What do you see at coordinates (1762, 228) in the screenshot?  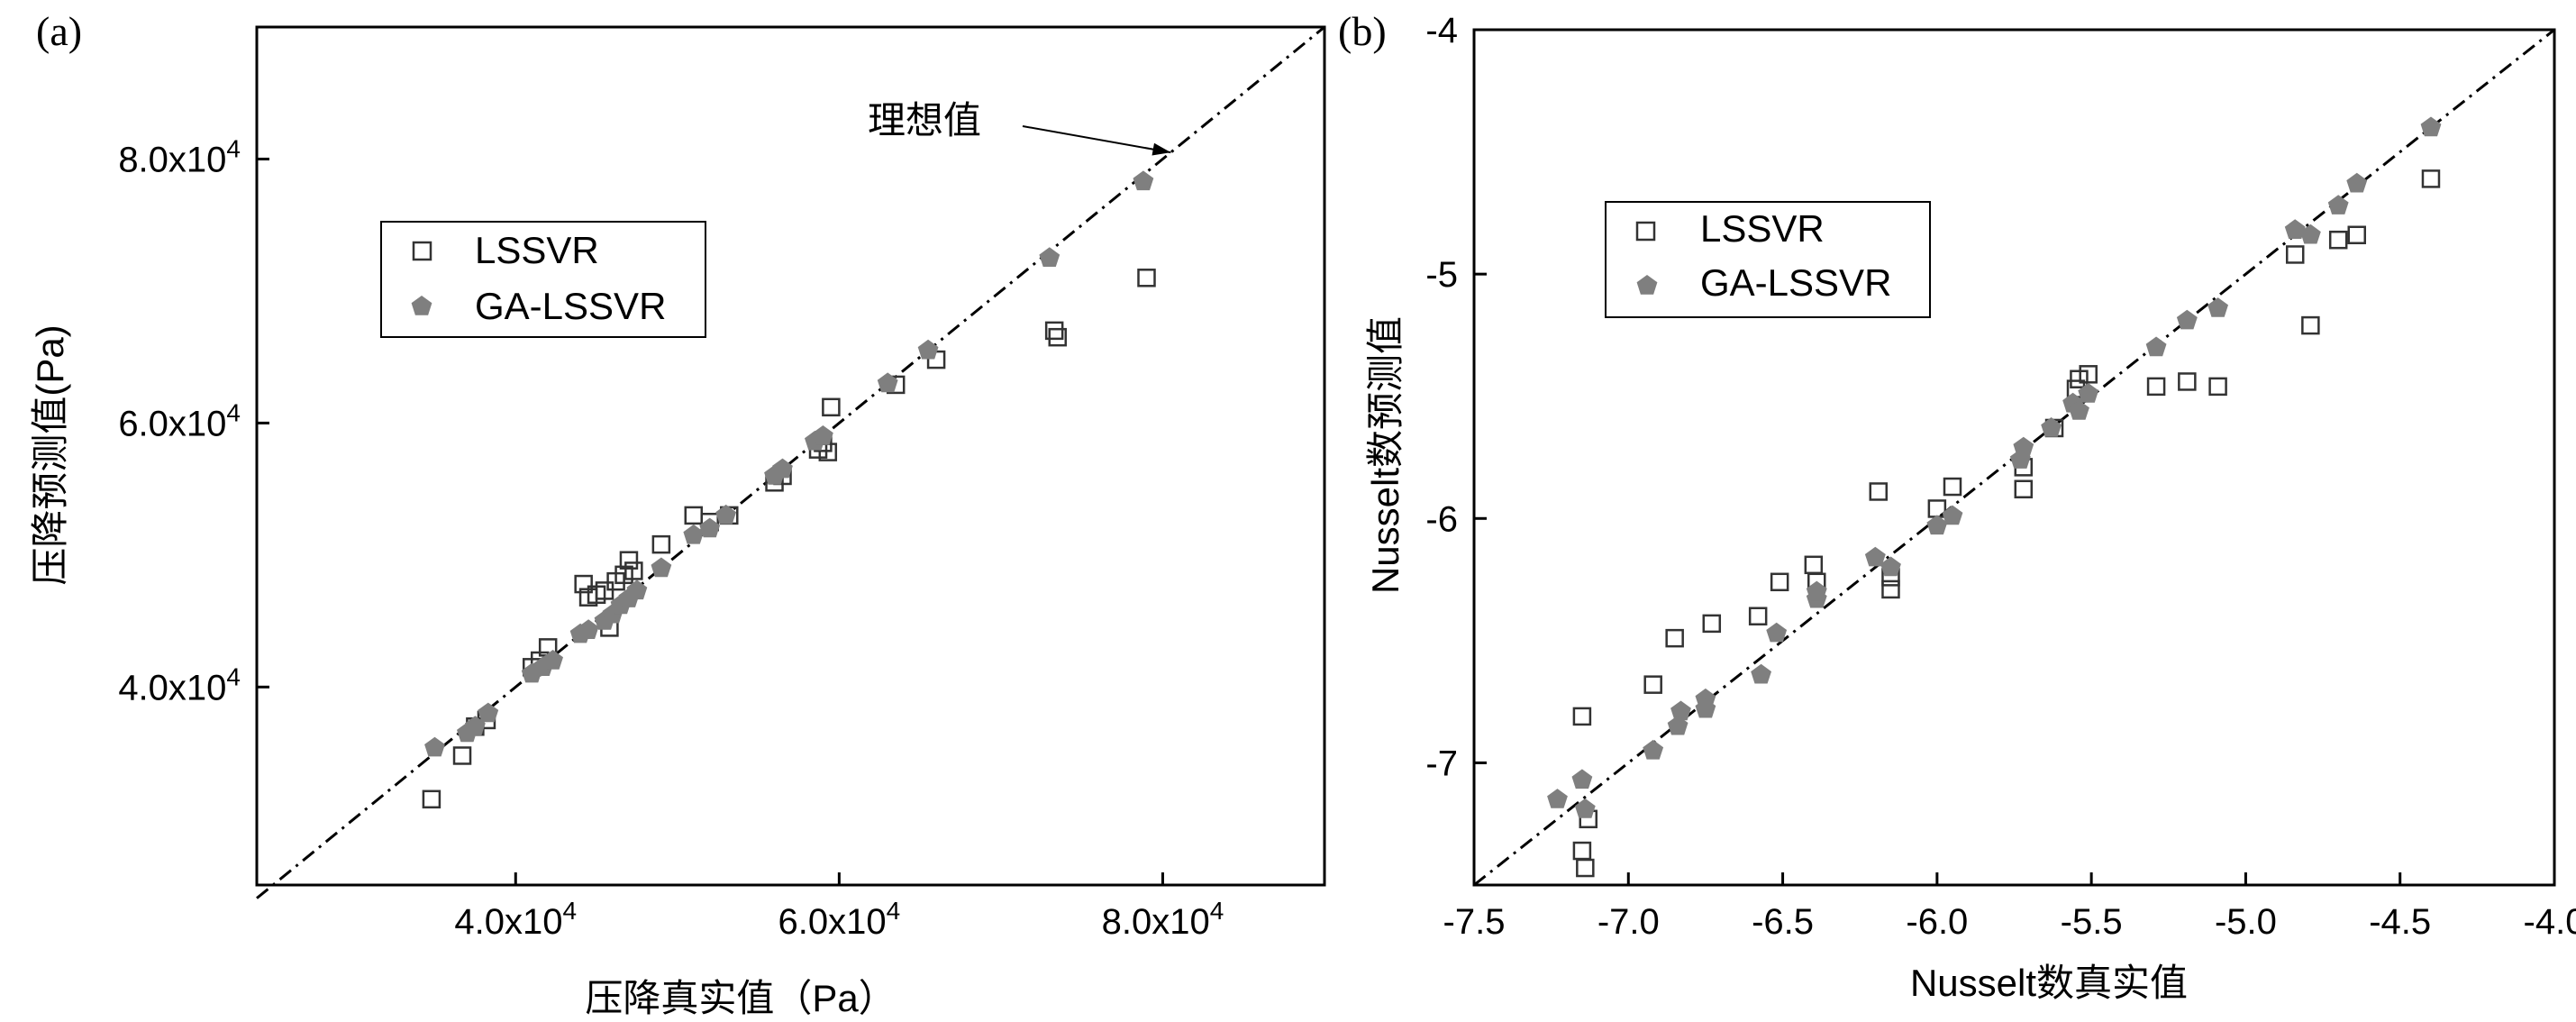 I see `legend-label-lssvr-b: LSSVR` at bounding box center [1762, 228].